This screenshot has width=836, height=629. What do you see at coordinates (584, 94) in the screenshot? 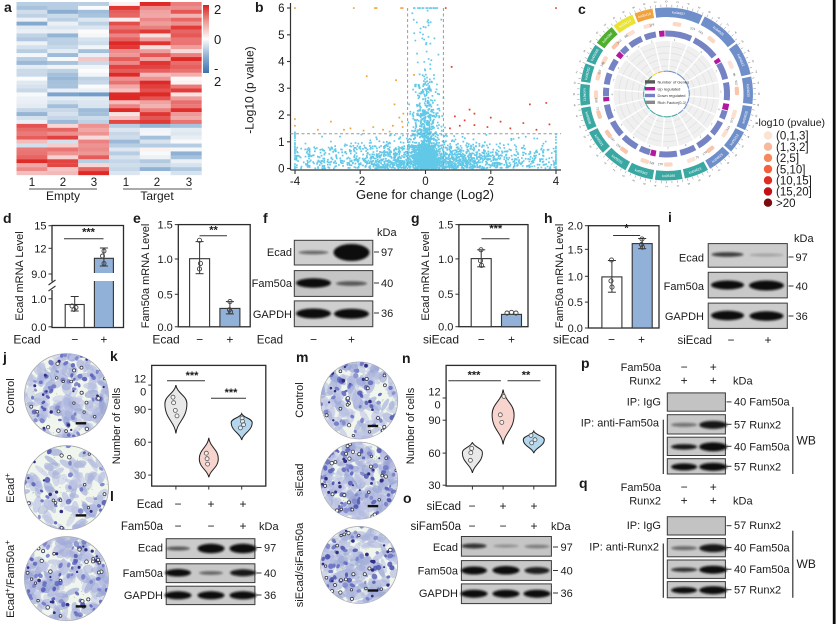
I see `svg-text: ko04672` at bounding box center [584, 94].